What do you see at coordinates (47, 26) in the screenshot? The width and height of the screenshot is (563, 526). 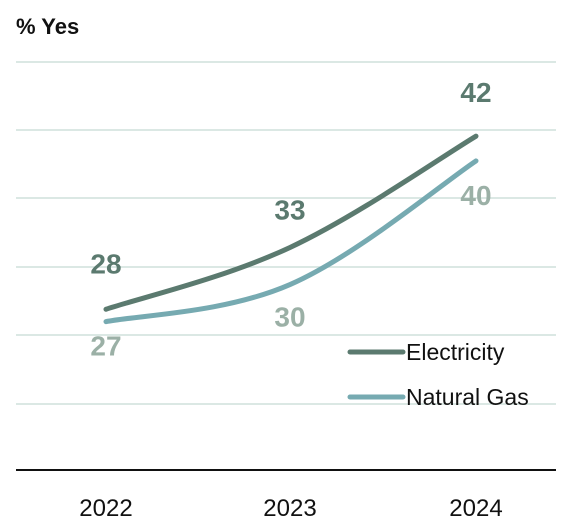 I see `y-axis-title: % Yes` at bounding box center [47, 26].